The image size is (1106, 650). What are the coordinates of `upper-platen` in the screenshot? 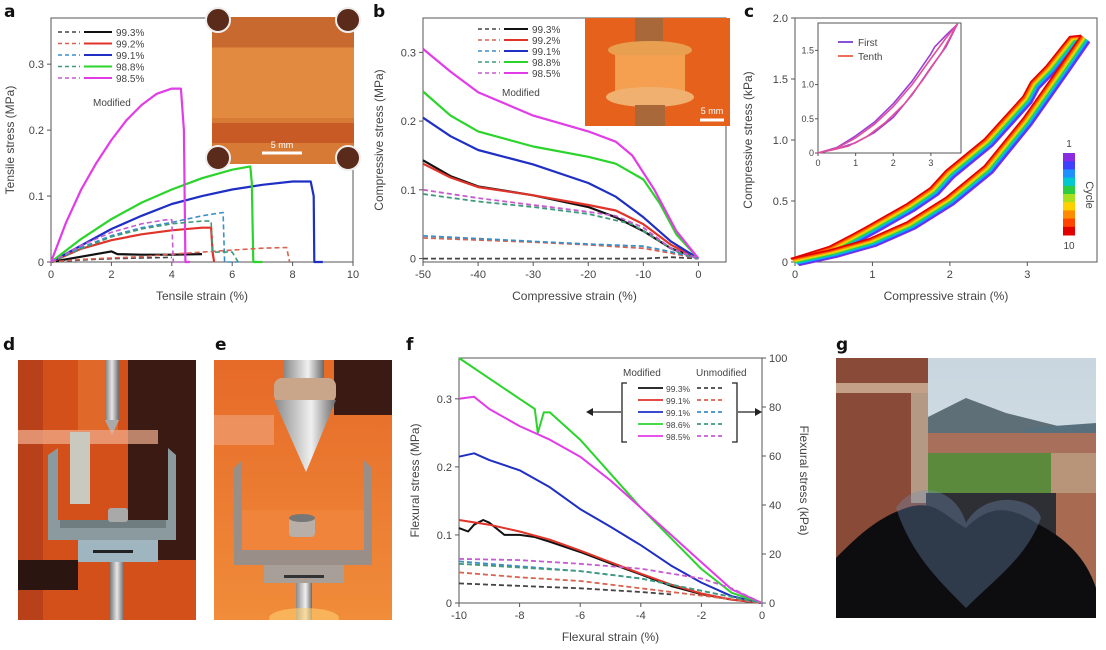 It's located at (650, 50).